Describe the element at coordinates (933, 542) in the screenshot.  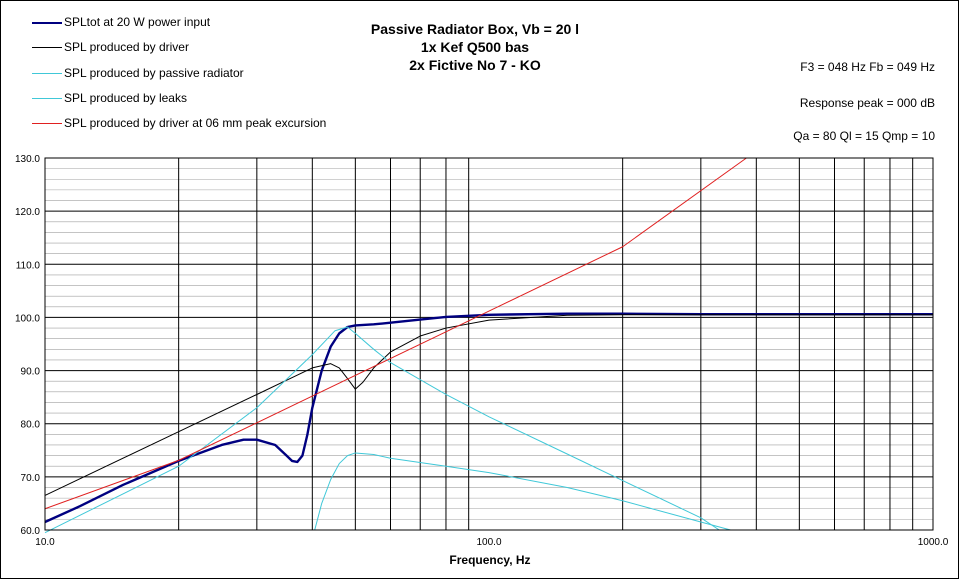
I see `x-tick-label: 1000.0` at that location.